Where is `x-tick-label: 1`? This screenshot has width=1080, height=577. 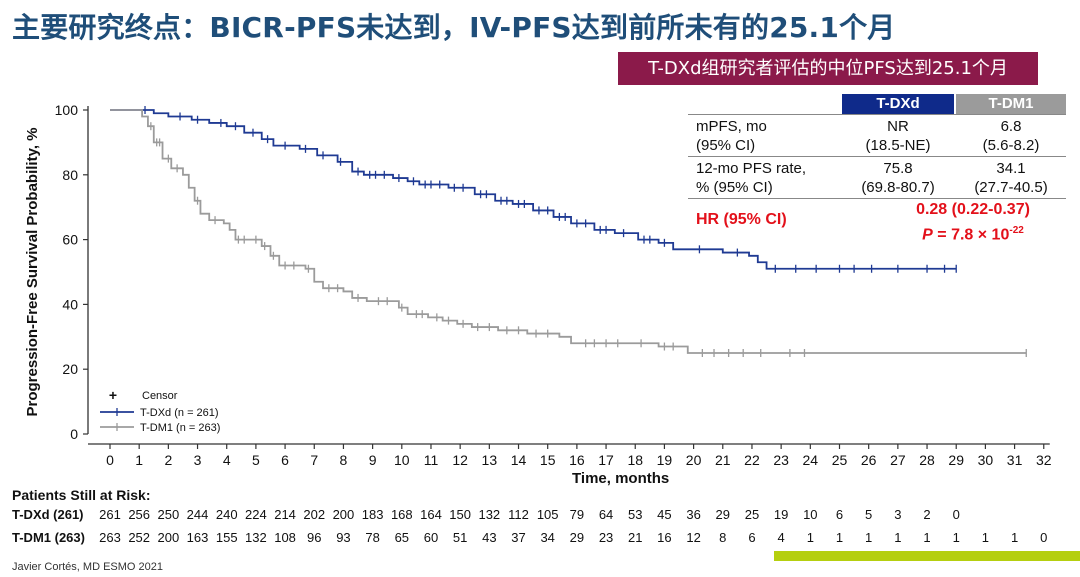
x-tick-label: 1 is located at coordinates (139, 460).